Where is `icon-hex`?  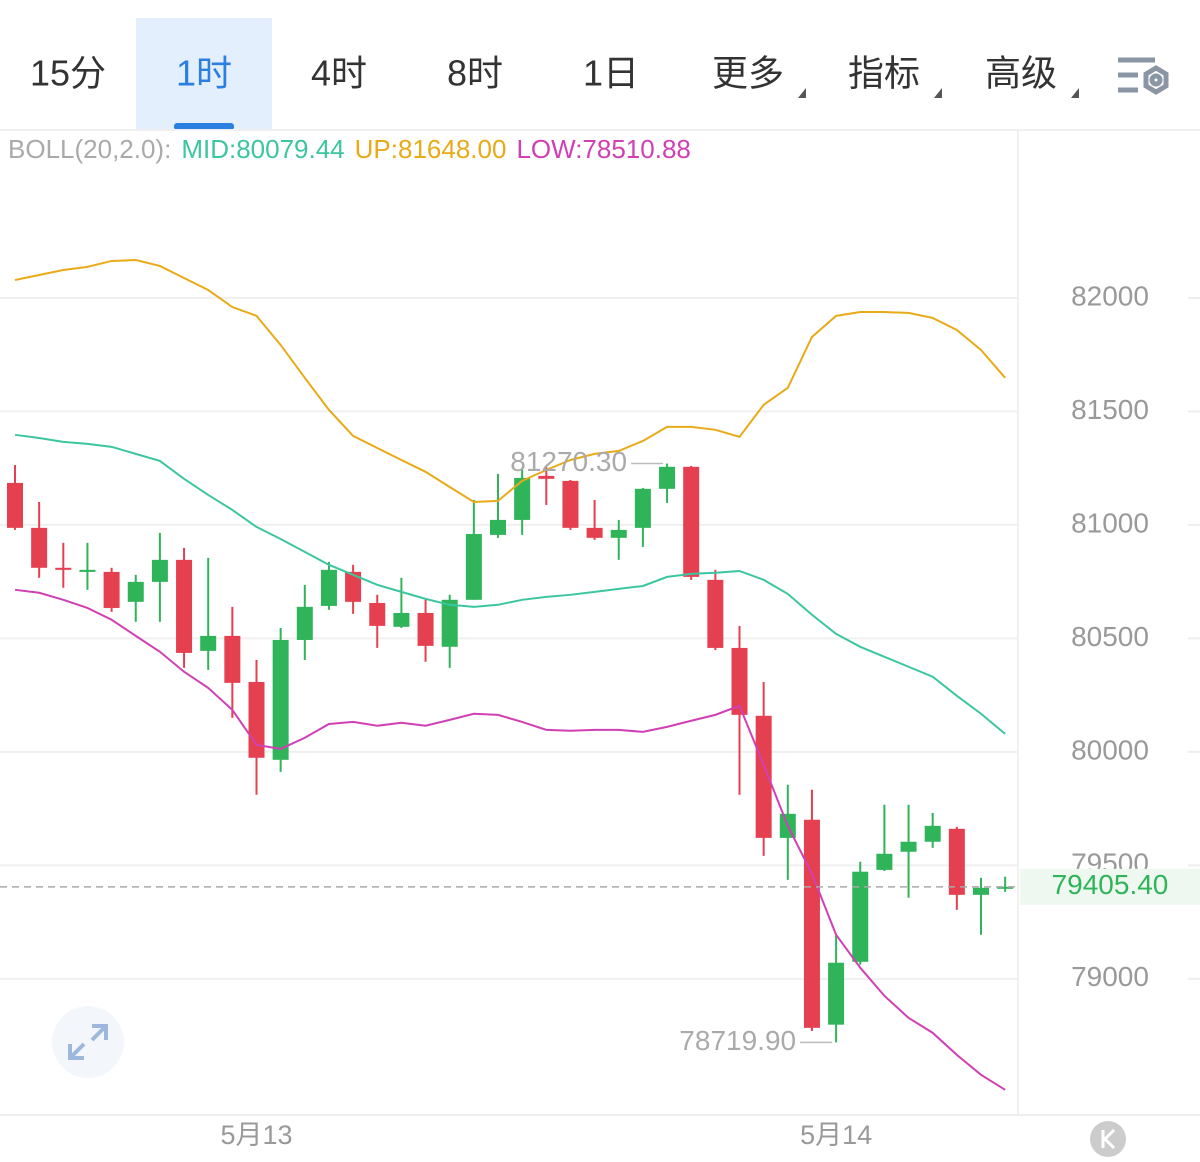
icon-hex is located at coordinates (1156, 80).